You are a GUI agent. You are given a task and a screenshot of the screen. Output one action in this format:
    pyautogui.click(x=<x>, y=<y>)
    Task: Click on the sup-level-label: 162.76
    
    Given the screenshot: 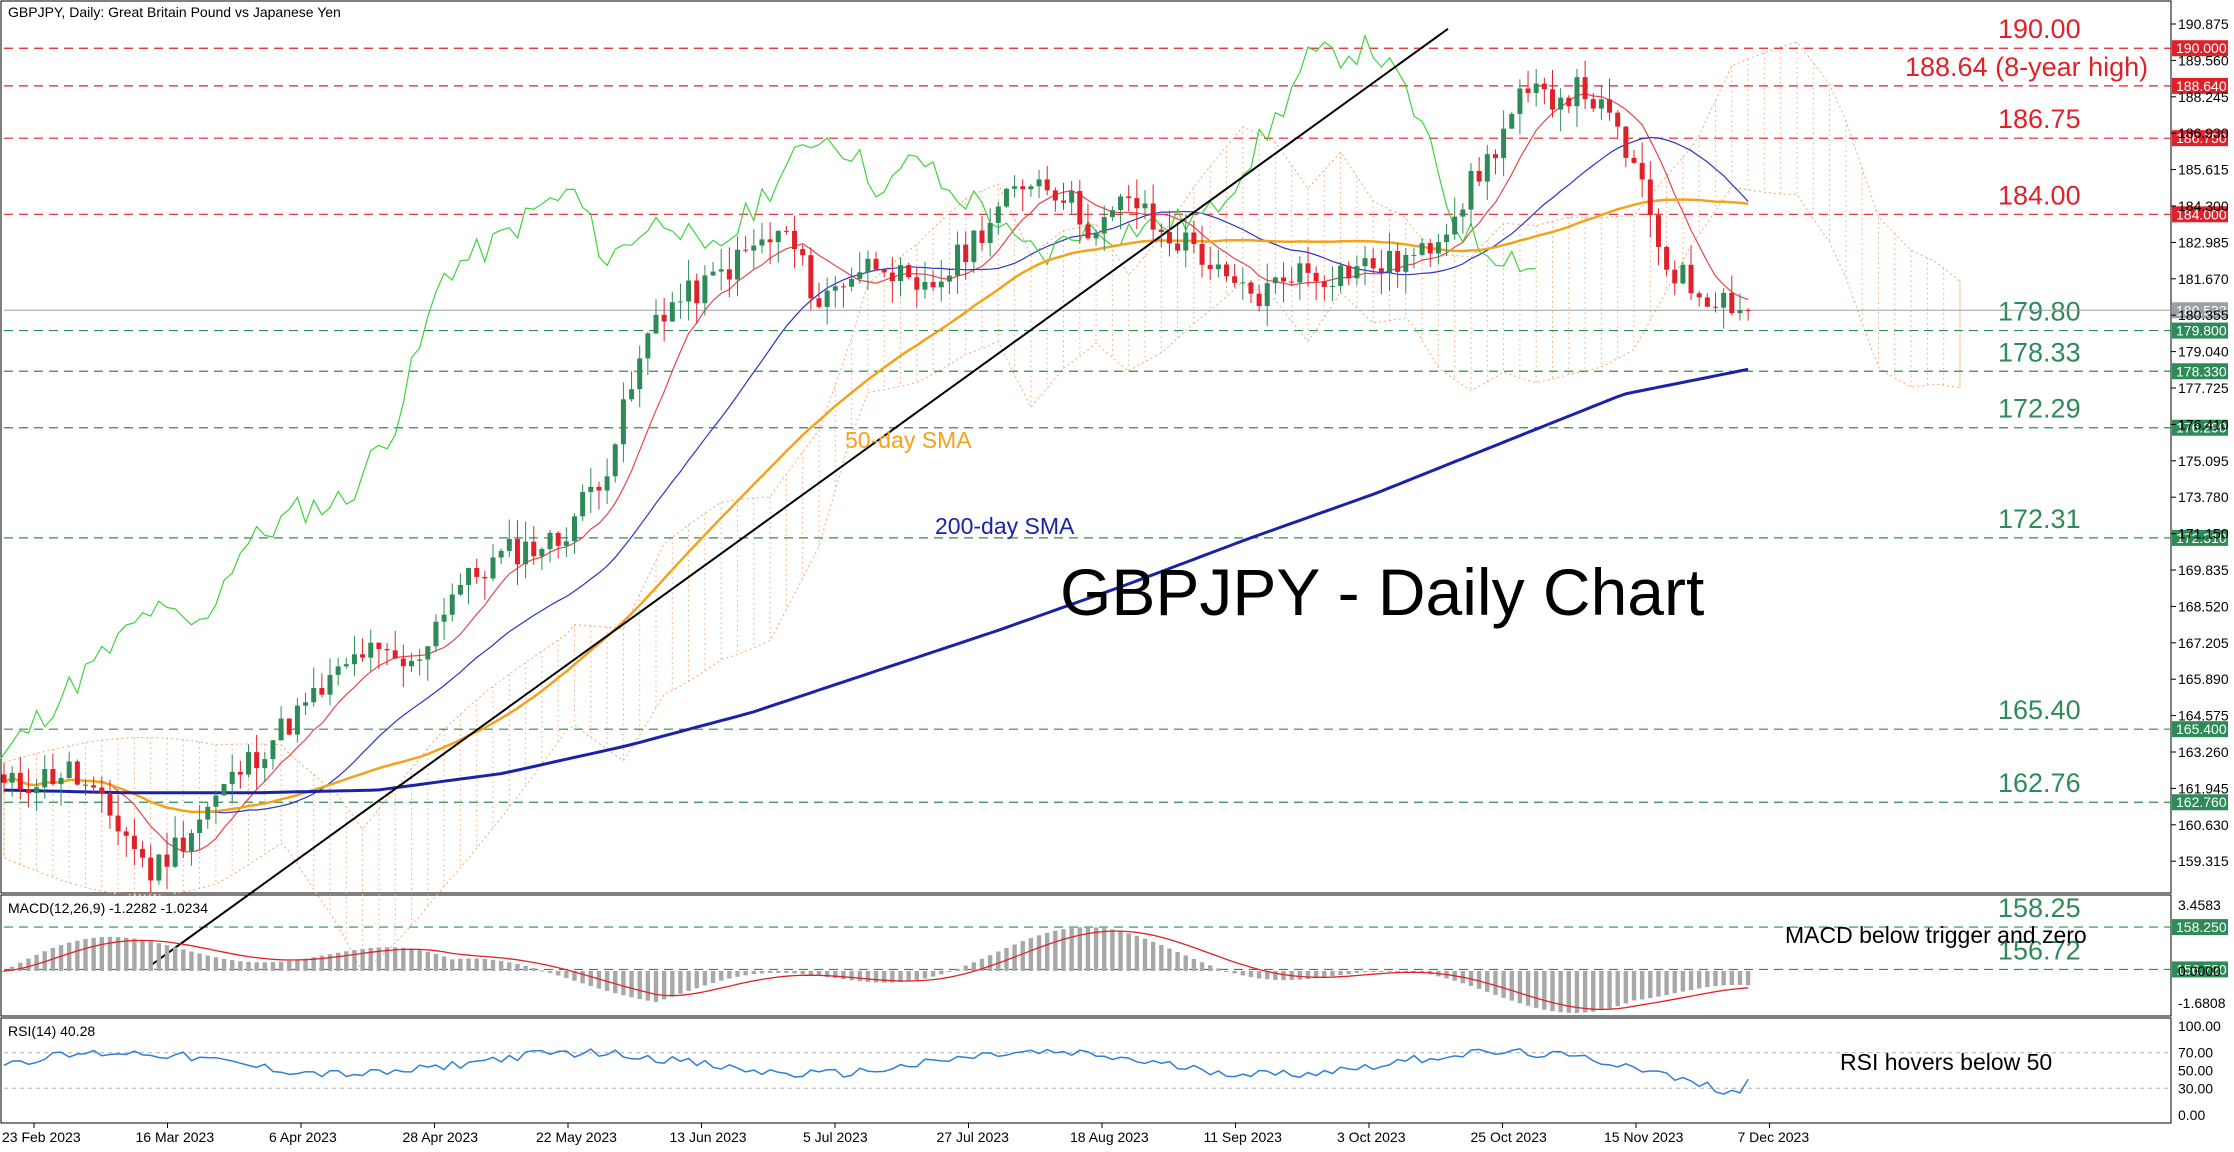 What is the action you would take?
    pyautogui.click(x=2039, y=783)
    